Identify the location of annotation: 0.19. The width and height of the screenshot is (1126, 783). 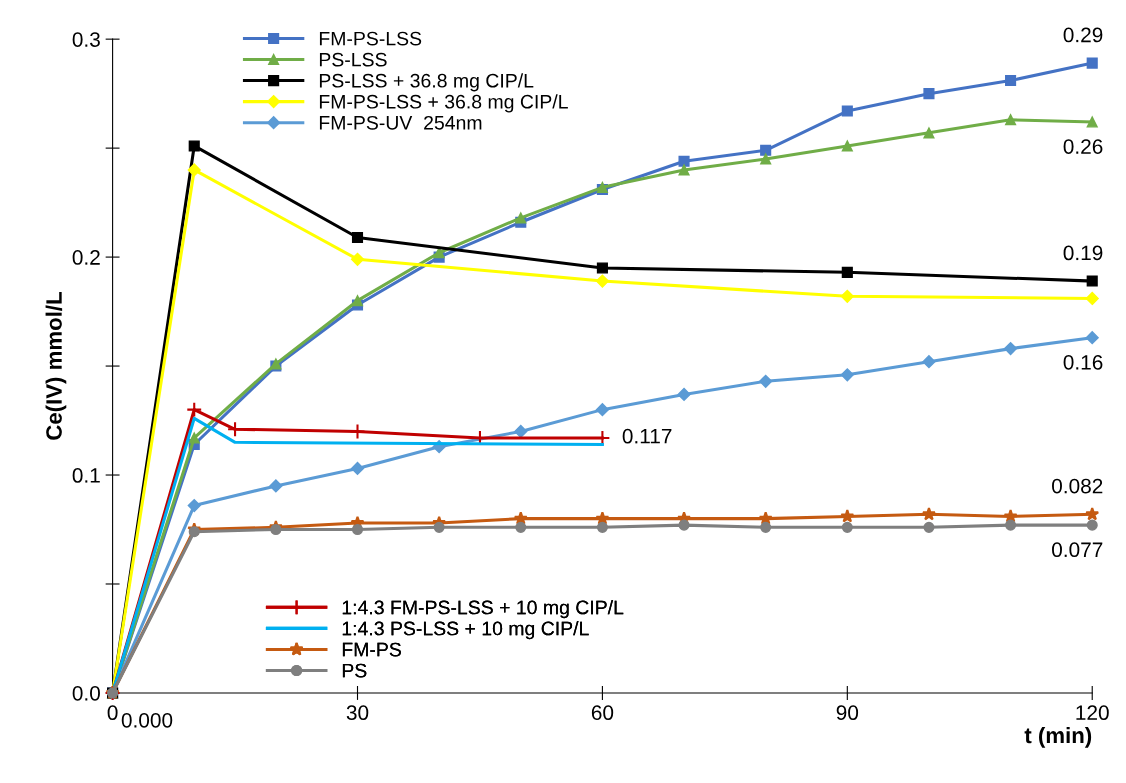
(1083, 253).